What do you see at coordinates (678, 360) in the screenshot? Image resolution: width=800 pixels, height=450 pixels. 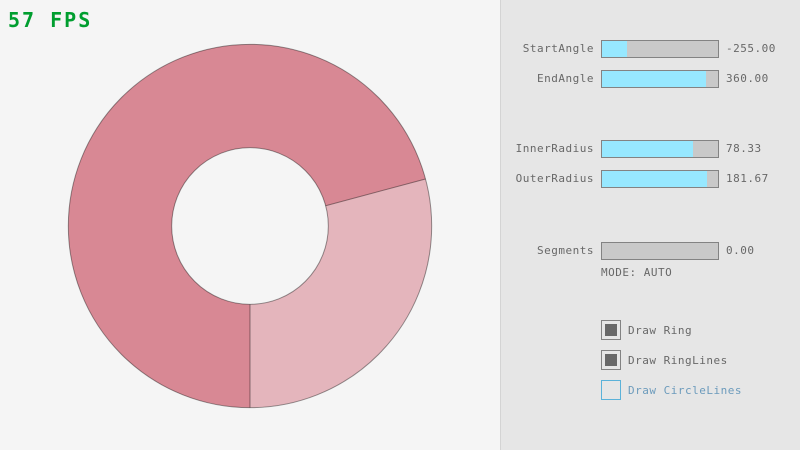 I see `draw-ringlines-label: Draw RingLines` at bounding box center [678, 360].